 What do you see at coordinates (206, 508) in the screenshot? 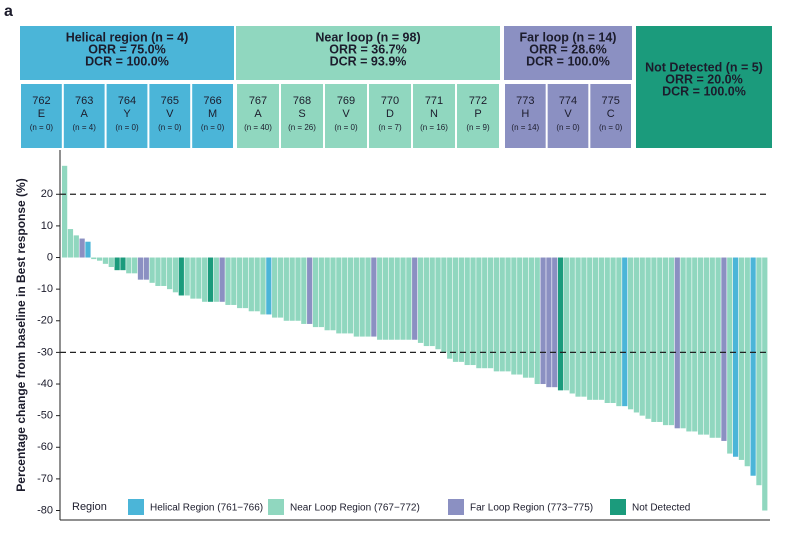
I see `legend-label: Helical Region (761−766)` at bounding box center [206, 508].